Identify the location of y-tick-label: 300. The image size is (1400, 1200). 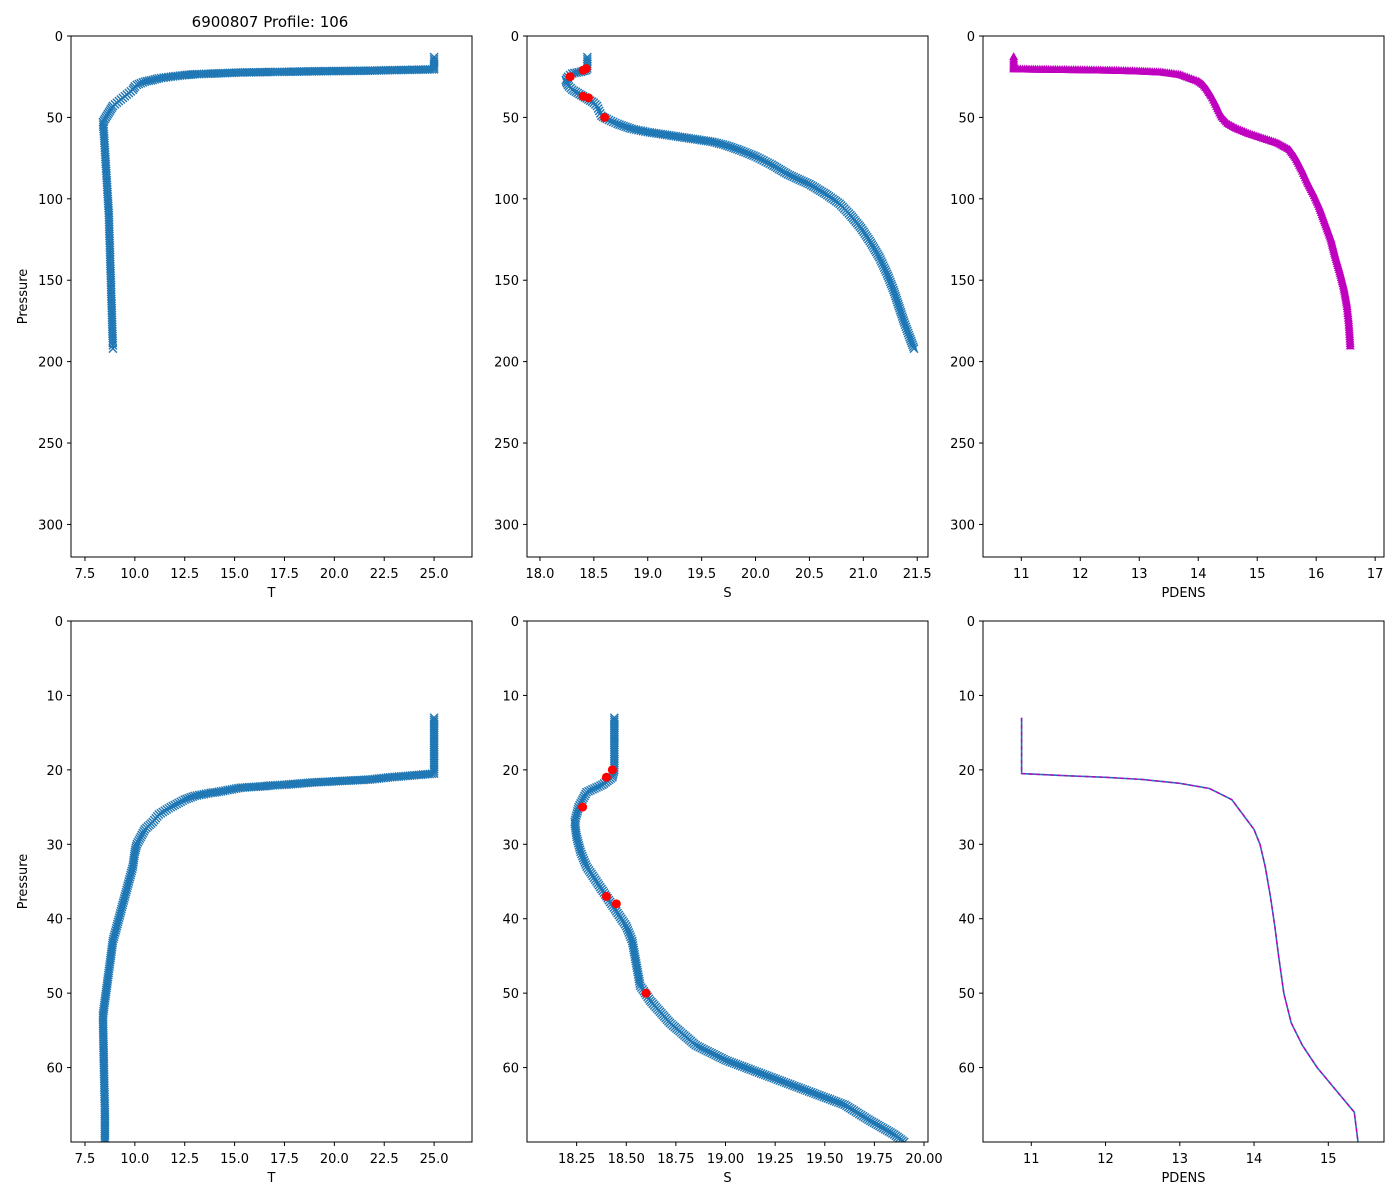
(50, 525).